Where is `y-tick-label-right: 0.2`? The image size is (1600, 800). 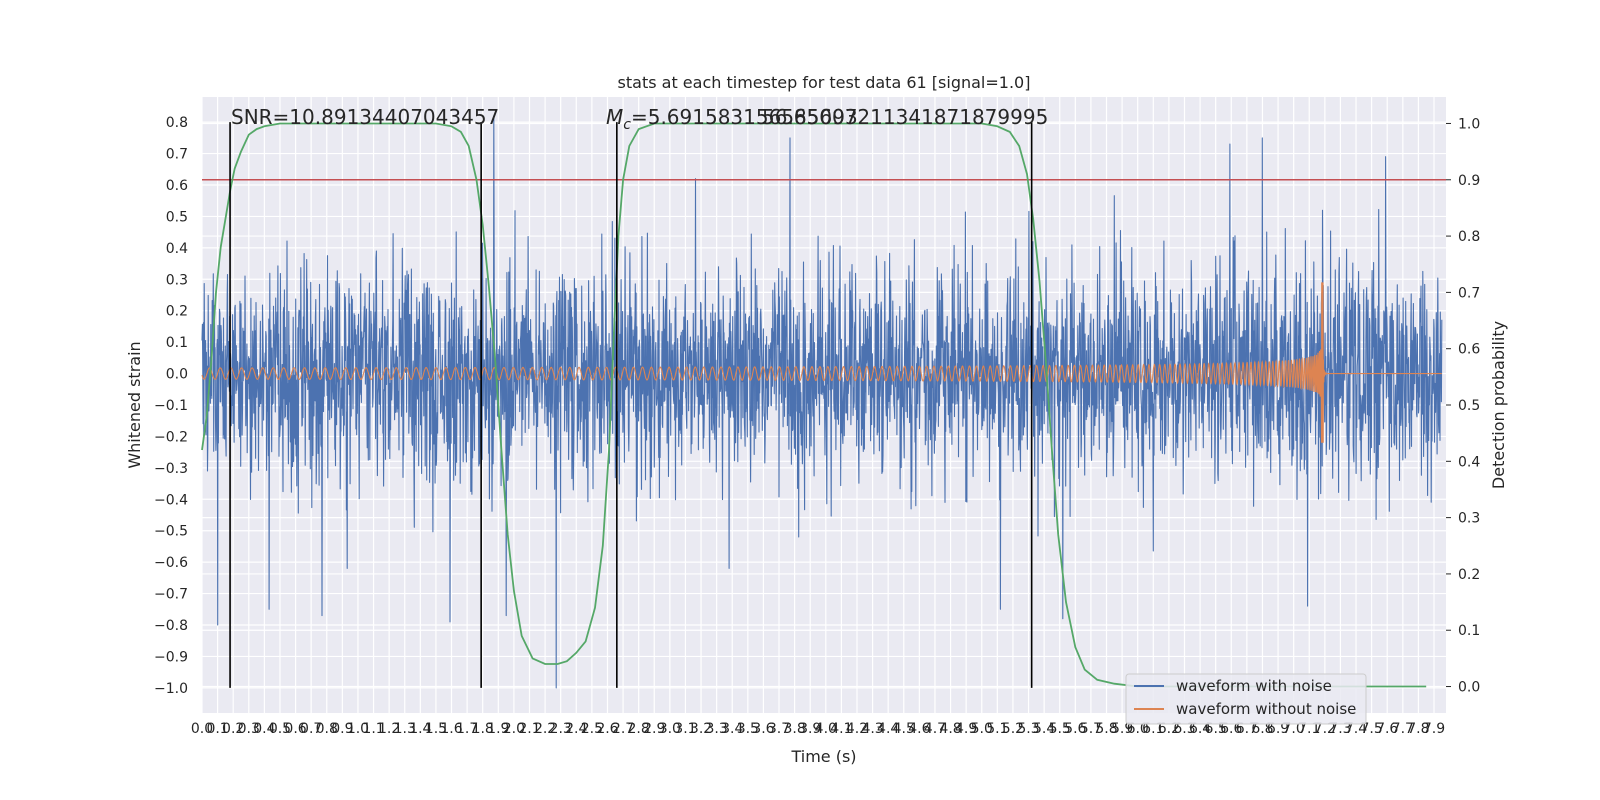 y-tick-label-right: 0.2 is located at coordinates (1469, 575).